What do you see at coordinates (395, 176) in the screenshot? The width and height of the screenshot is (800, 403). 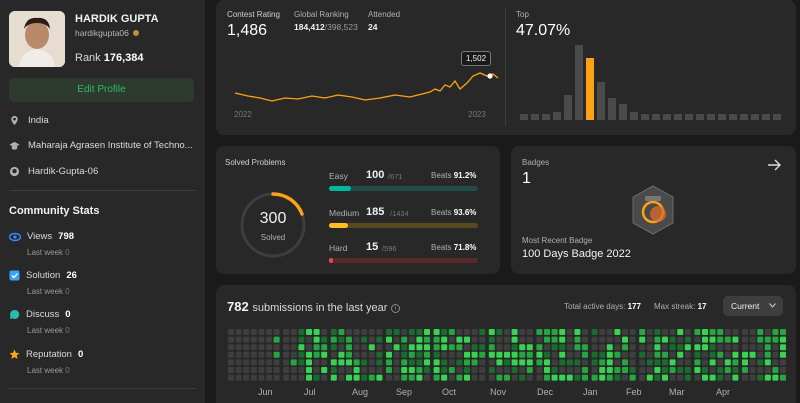 I see `easy-total: /671` at bounding box center [395, 176].